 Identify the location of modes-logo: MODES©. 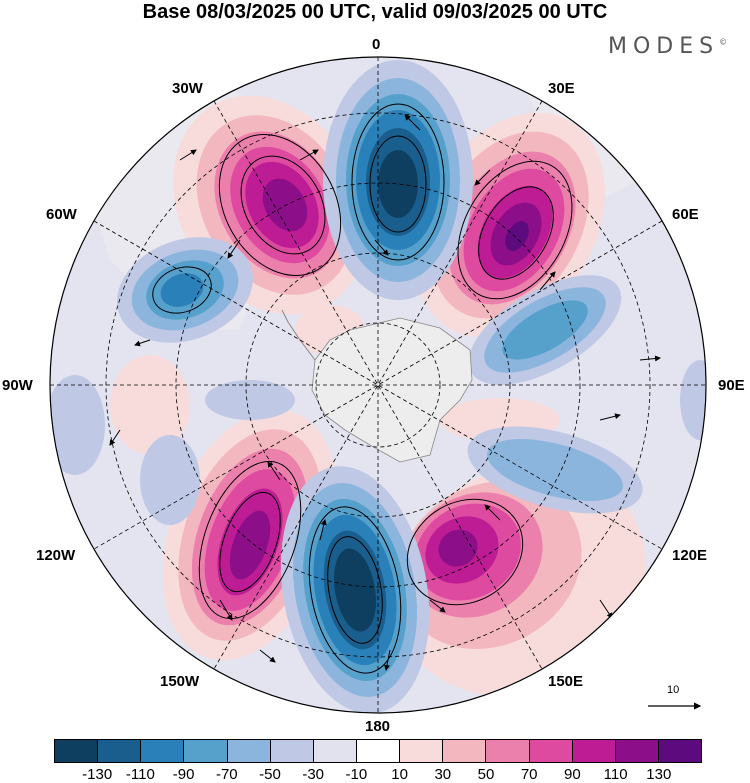
(667, 46).